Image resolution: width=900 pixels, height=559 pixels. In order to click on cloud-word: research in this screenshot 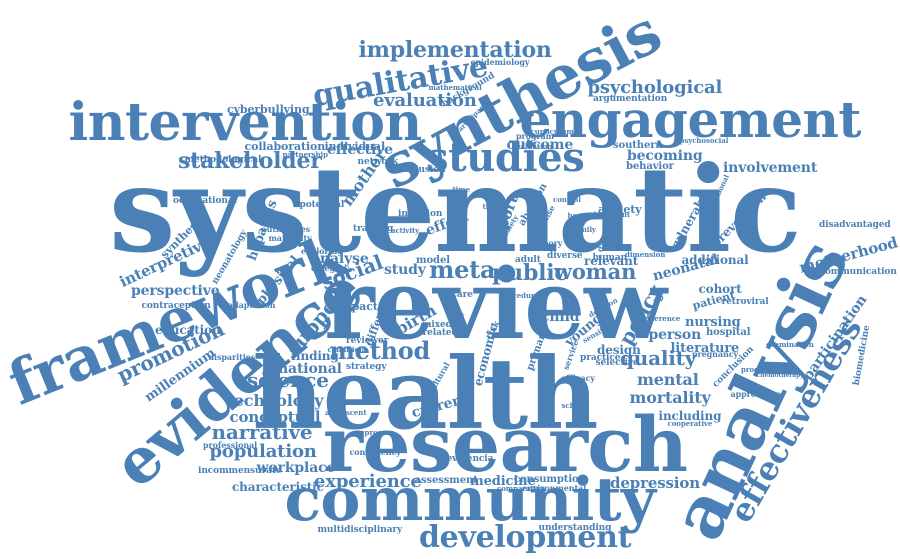, I will do `click(505, 444)`.